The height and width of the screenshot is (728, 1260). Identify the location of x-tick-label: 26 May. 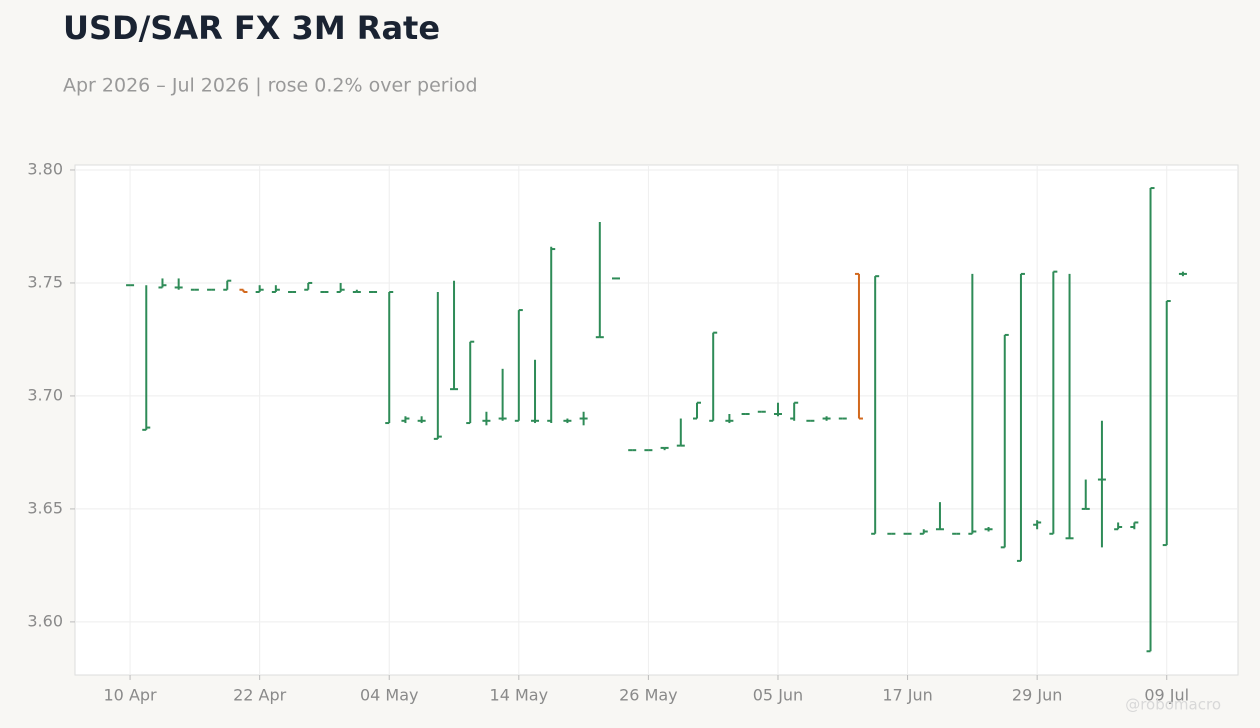
(648, 695).